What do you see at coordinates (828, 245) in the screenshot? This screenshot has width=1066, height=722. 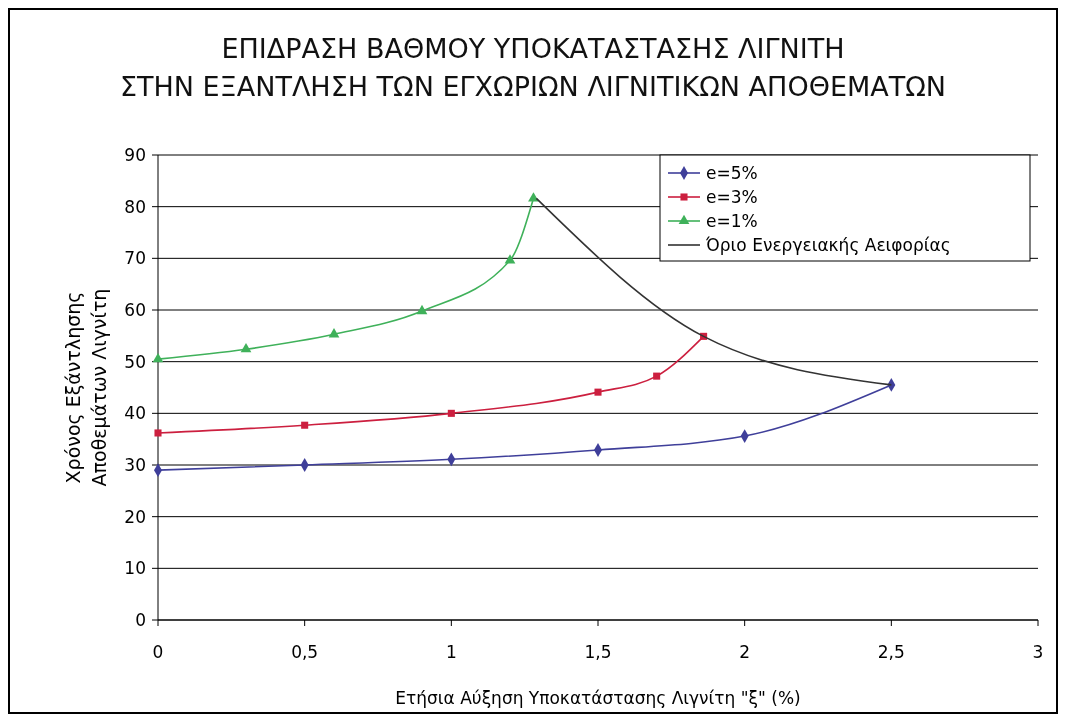 I see `legend-label: Όριο Ενεργειακής Αειφορίας` at bounding box center [828, 245].